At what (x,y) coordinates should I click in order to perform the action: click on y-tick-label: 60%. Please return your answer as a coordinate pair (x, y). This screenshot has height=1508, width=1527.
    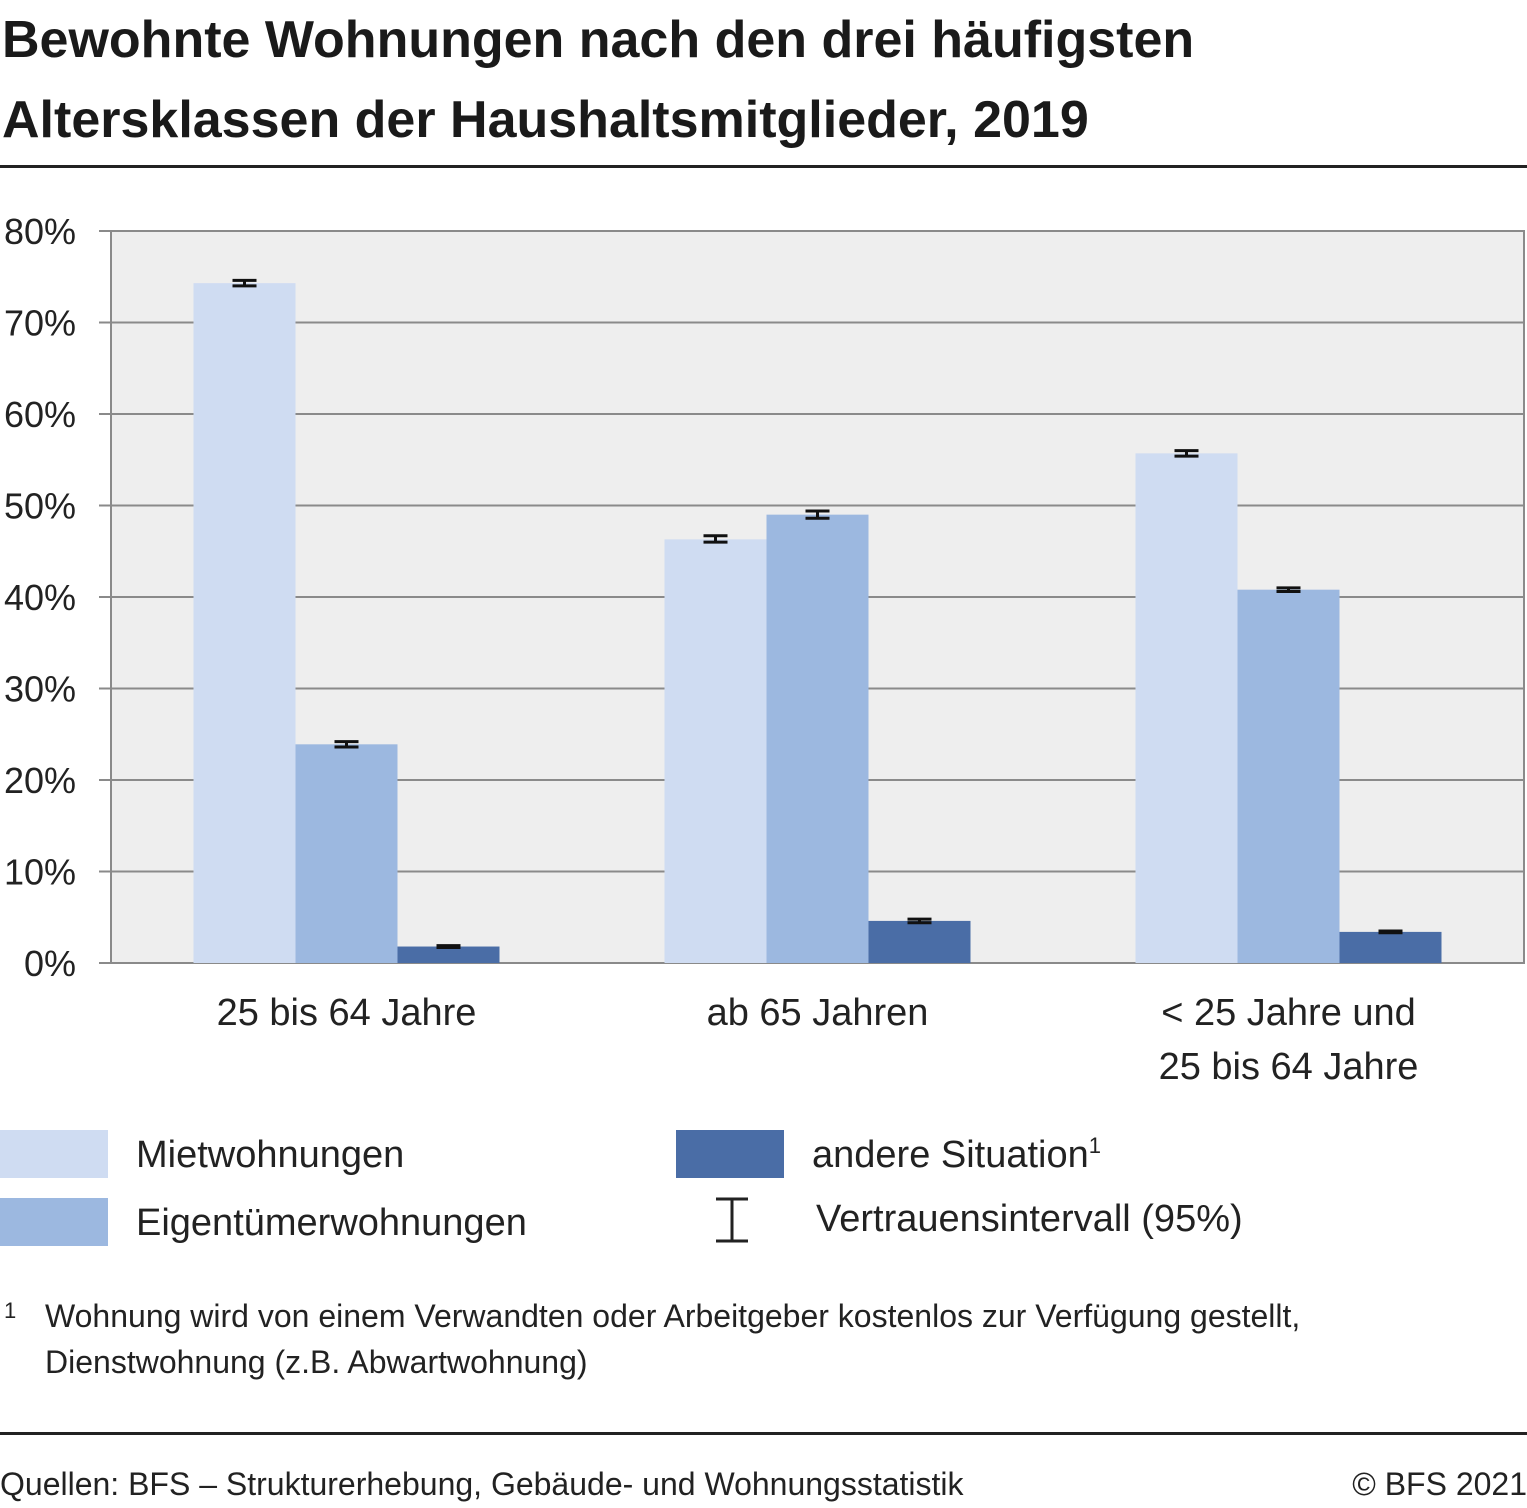
    Looking at the image, I should click on (40, 414).